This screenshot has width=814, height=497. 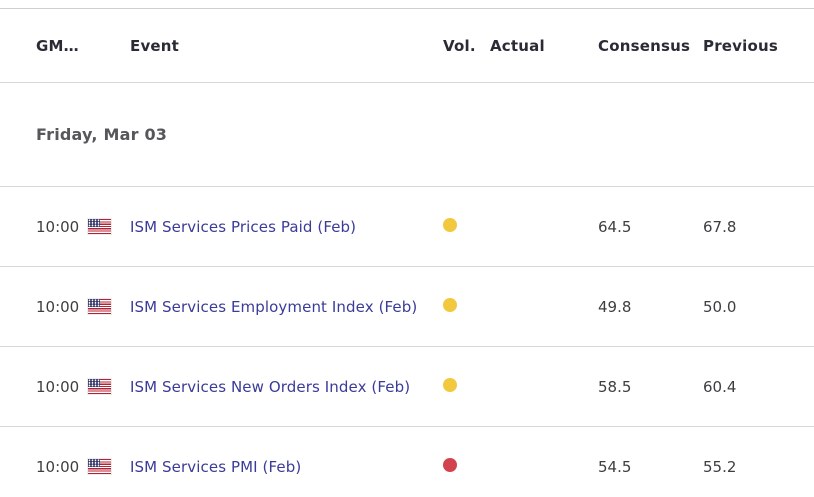 What do you see at coordinates (615, 466) in the screenshot?
I see `consensus-value: 54.5` at bounding box center [615, 466].